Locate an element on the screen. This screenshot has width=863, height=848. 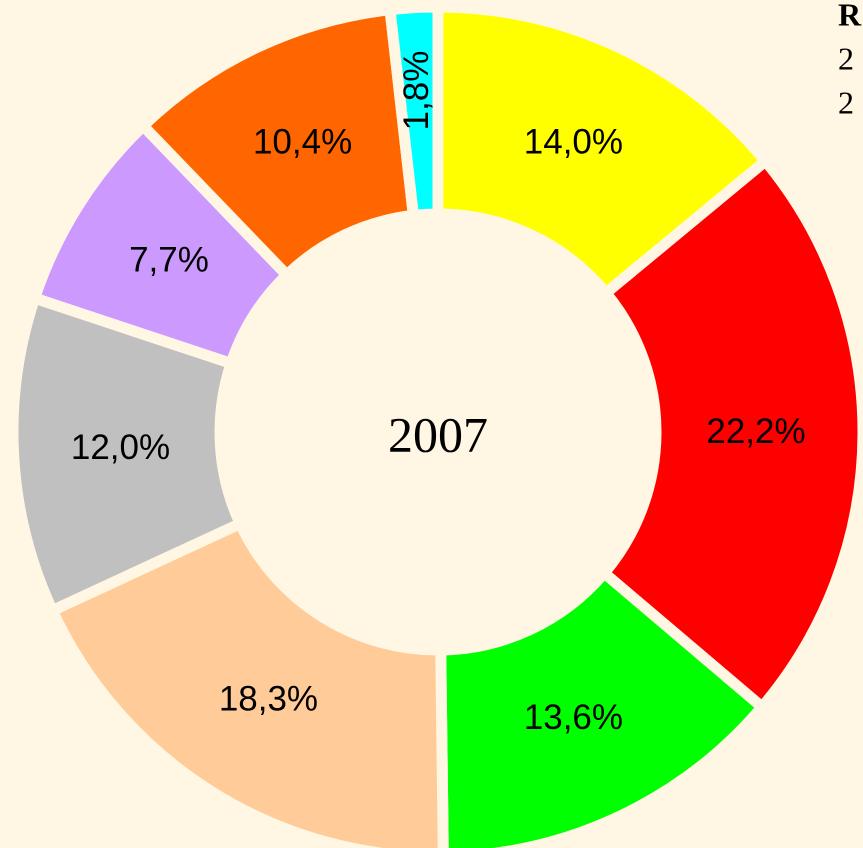
cropped-text: R is located at coordinates (850, 16).